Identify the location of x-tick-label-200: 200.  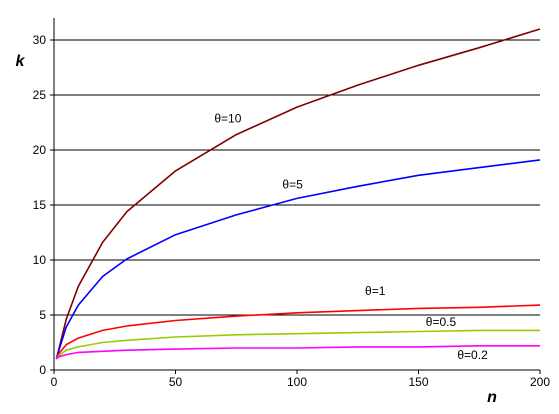
(540, 382).